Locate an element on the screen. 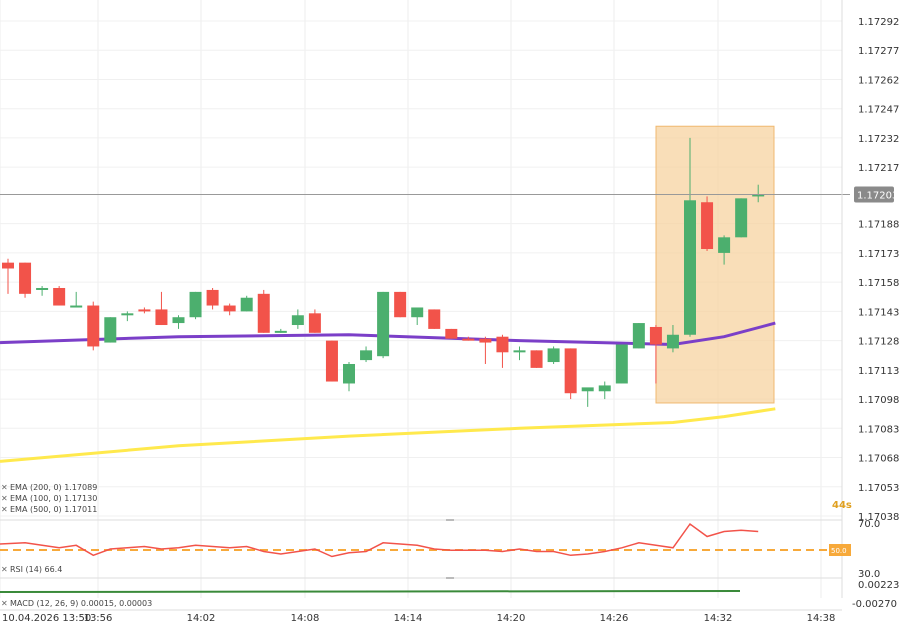 Image resolution: width=900 pixels, height=637 pixels. legend-entry: EMA (100, 0) 1.17130 is located at coordinates (53, 498).